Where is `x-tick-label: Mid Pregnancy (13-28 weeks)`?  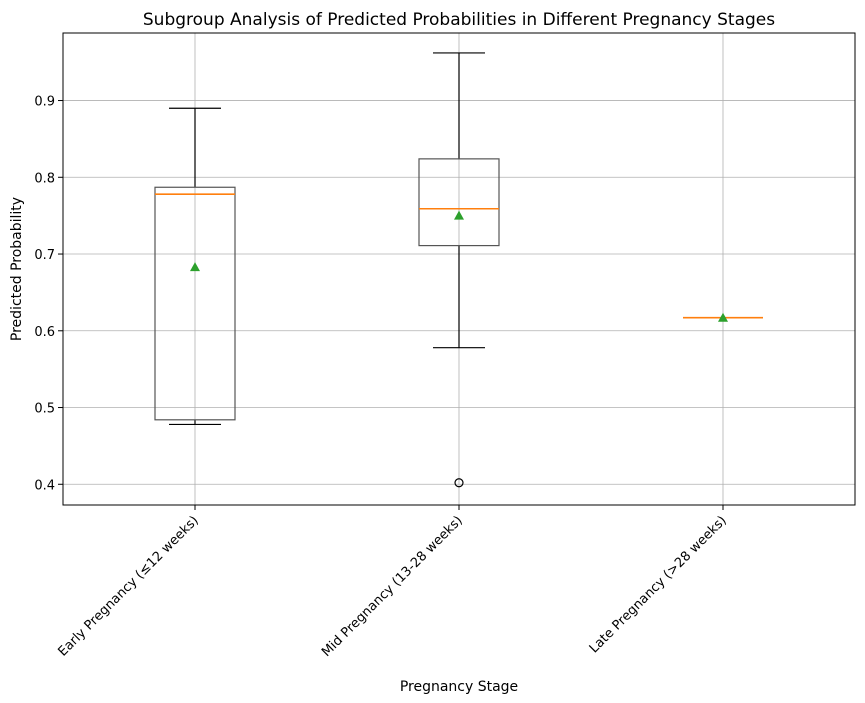 x-tick-label: Mid Pregnancy (13-28 weeks) is located at coordinates (392, 586).